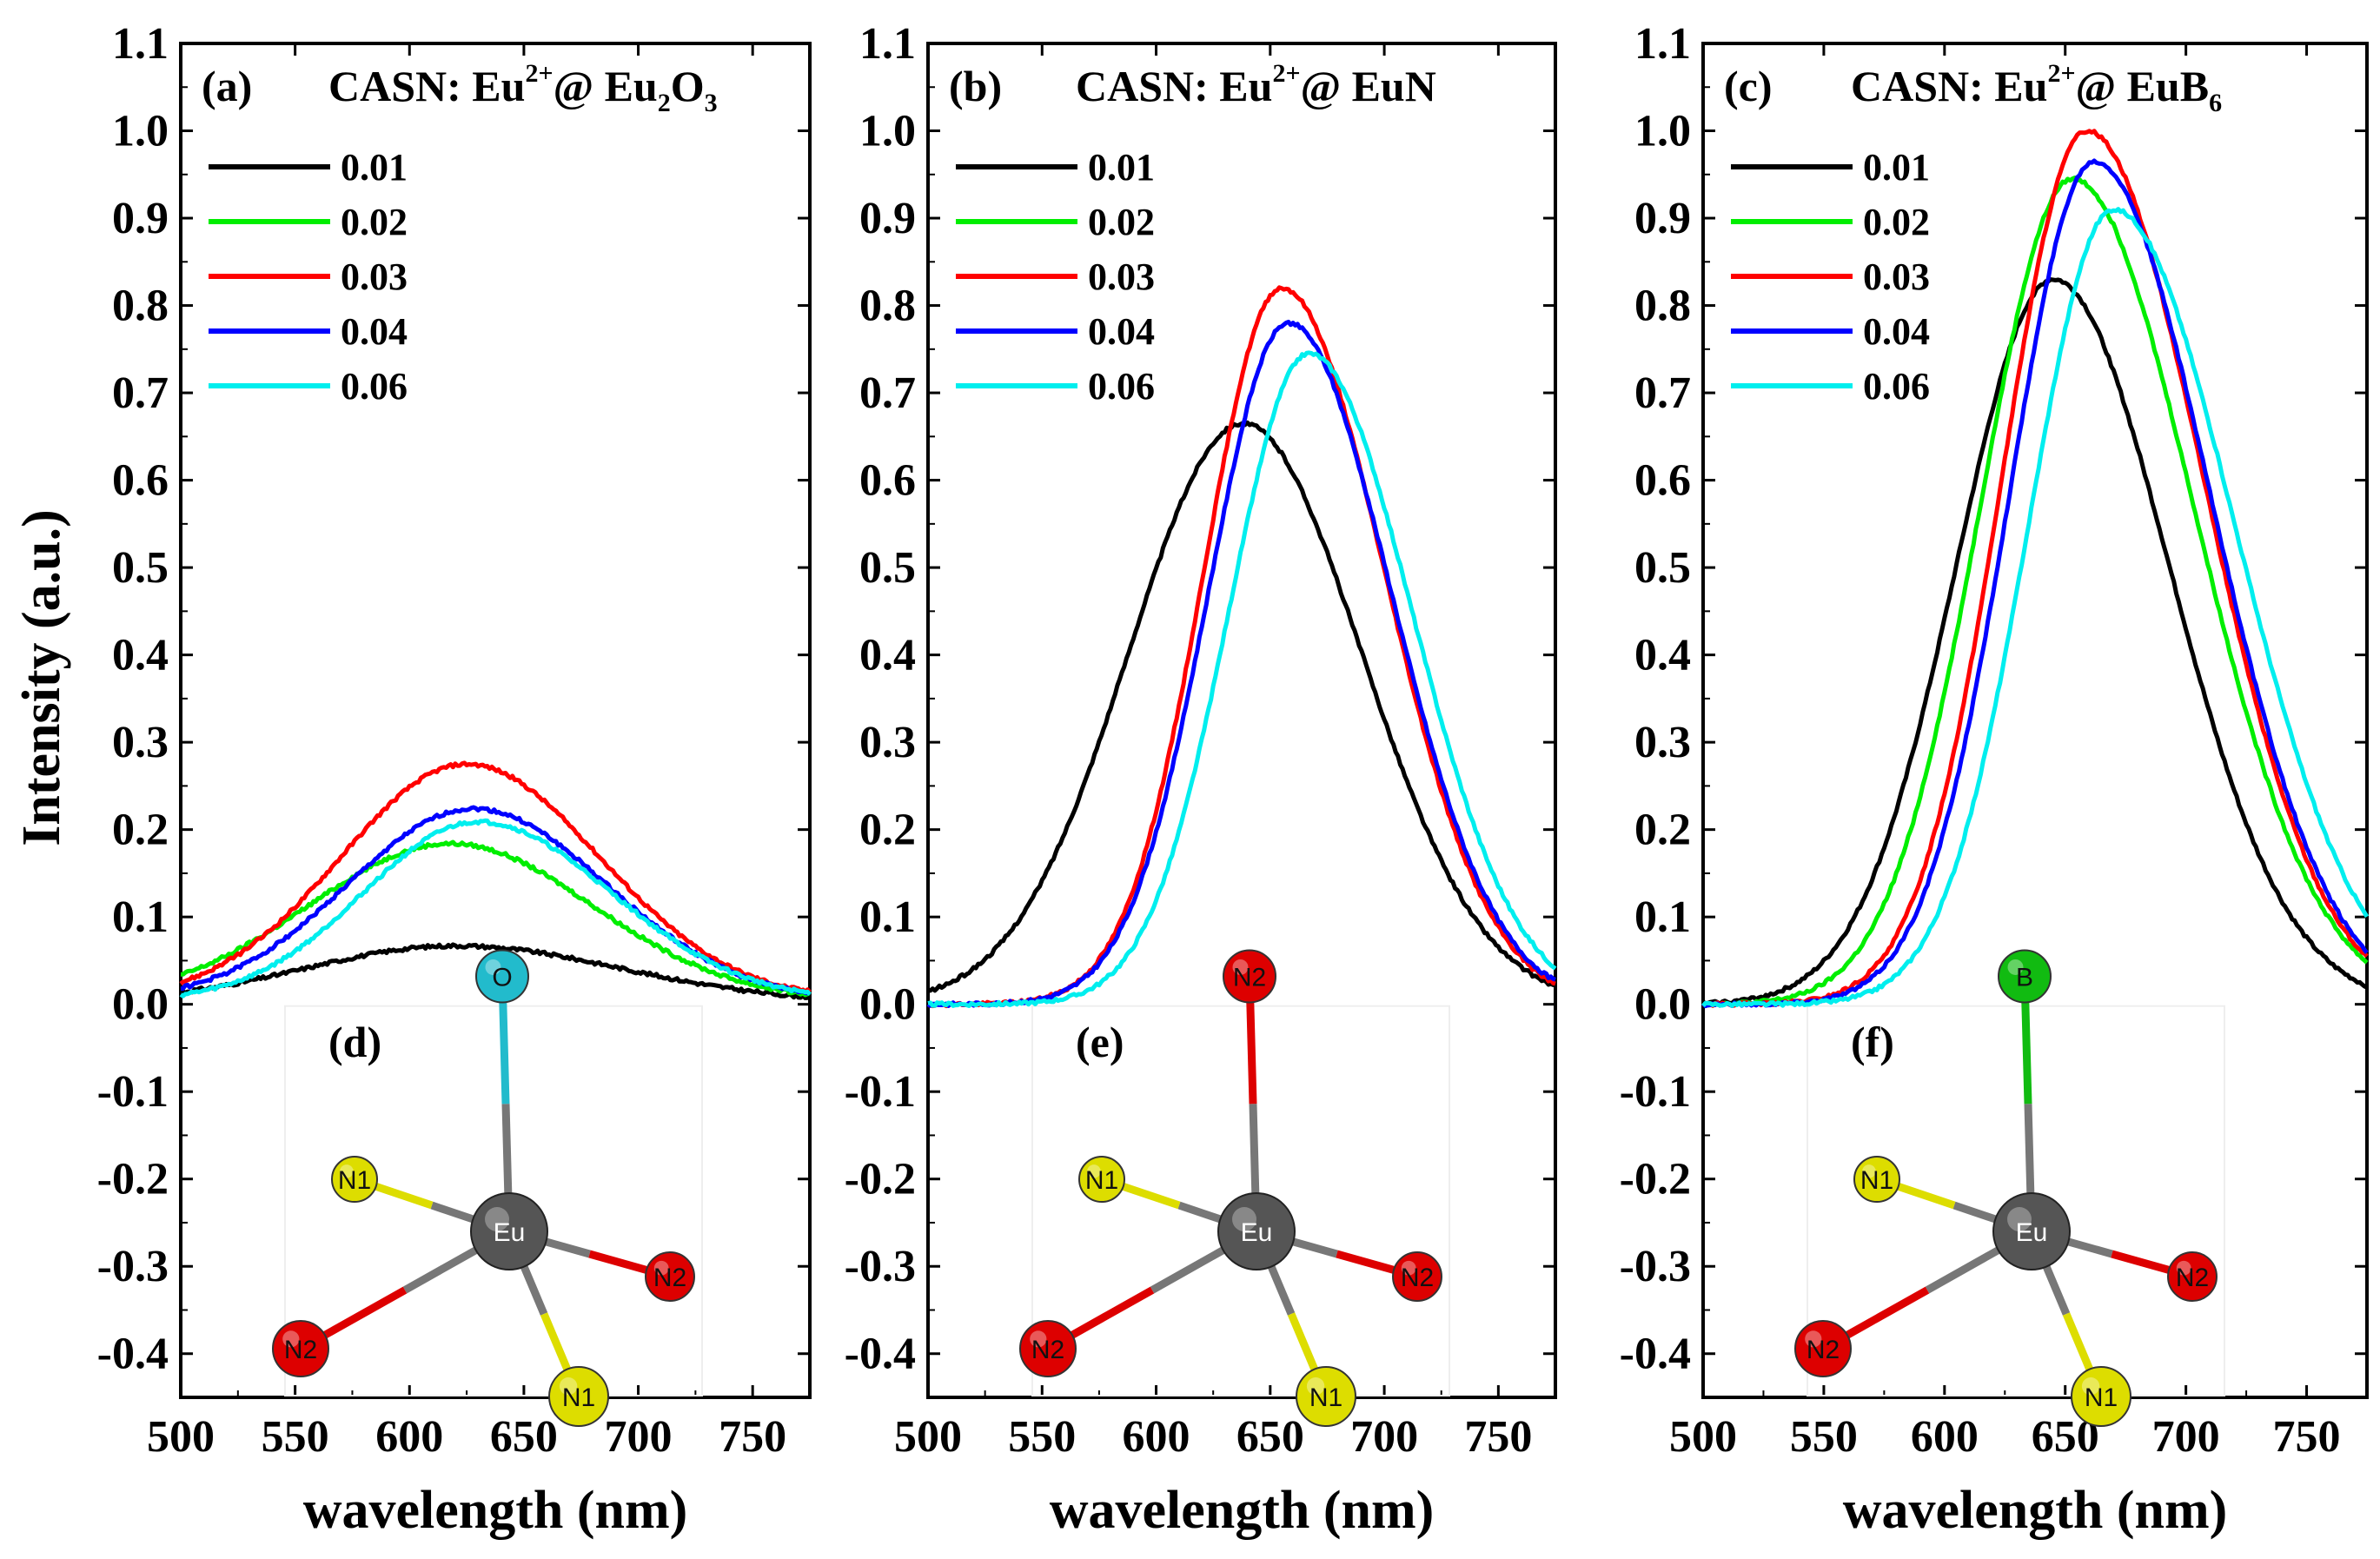  I want to click on title-part: 3, so click(711, 103).